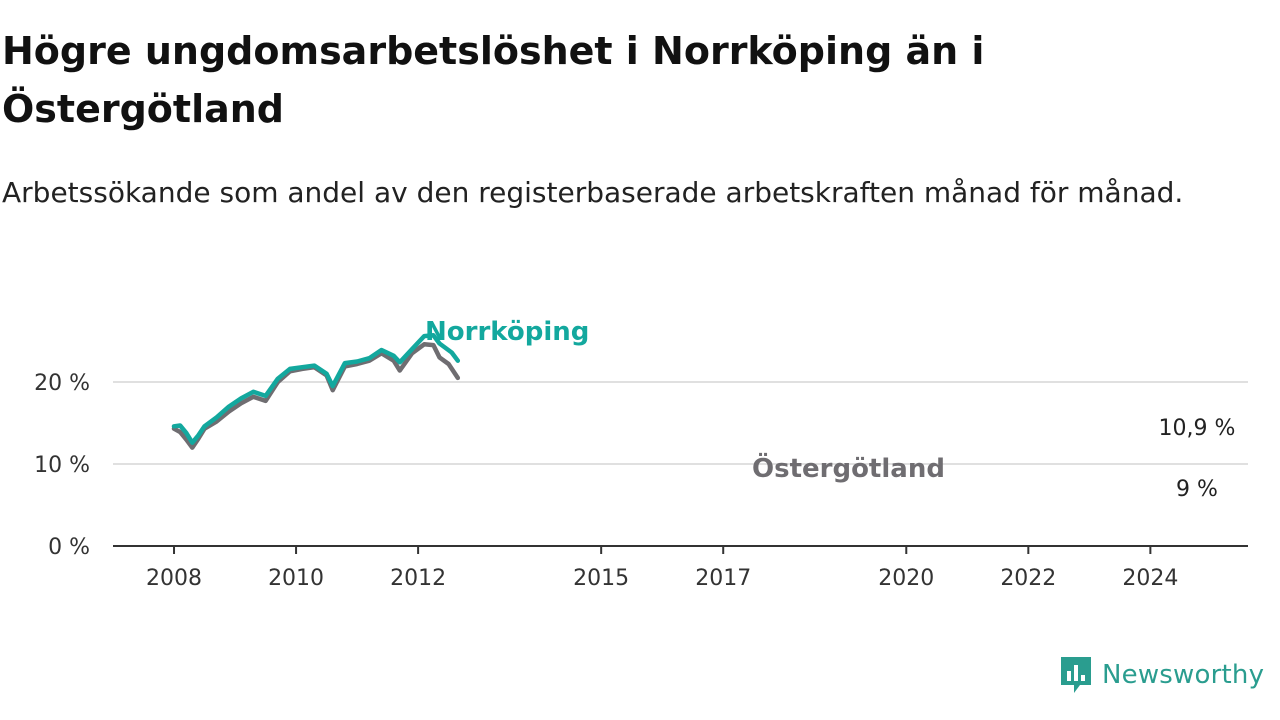  I want to click on y-tick-label: 10 %, so click(62, 465).